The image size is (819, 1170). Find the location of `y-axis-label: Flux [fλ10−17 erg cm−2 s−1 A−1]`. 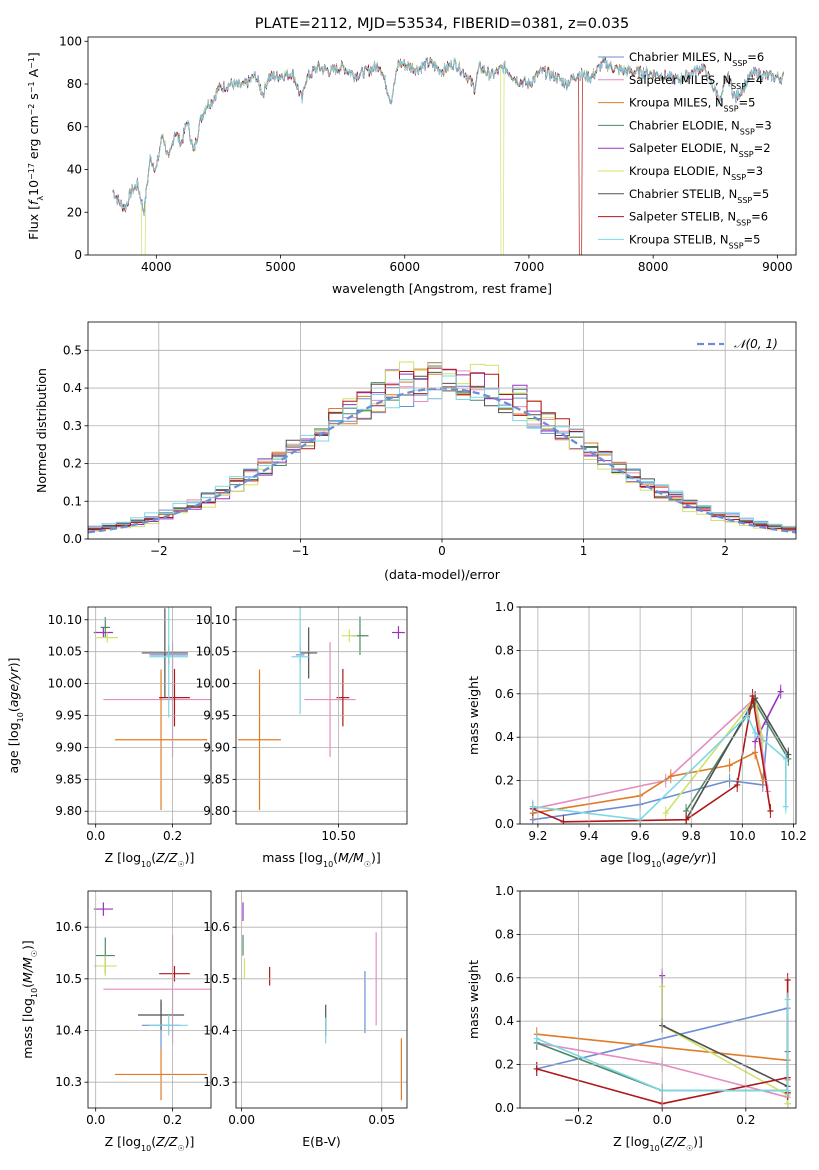

y-axis-label: Flux [fλ10−17 erg cm−2 s−1 A−1] is located at coordinates (35, 146).